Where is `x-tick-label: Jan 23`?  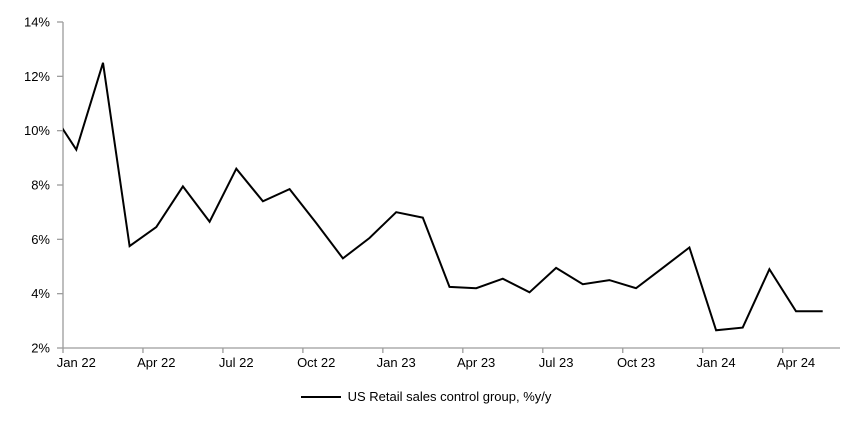 x-tick-label: Jan 23 is located at coordinates (396, 362).